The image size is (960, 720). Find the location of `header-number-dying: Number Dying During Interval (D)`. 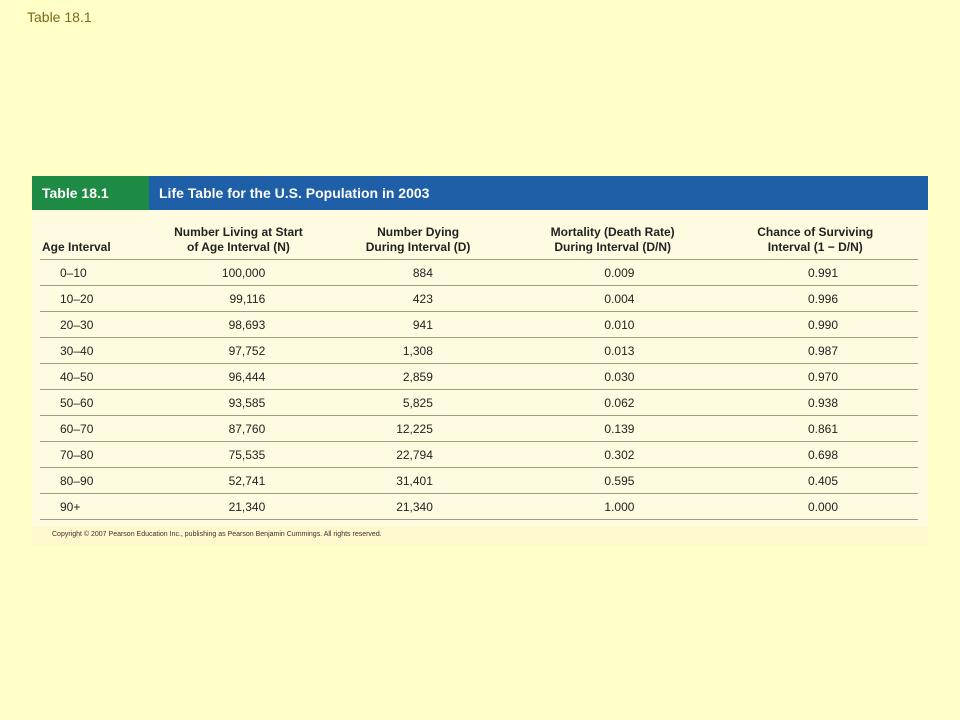

header-number-dying: Number Dying During Interval (D) is located at coordinates (418, 239).